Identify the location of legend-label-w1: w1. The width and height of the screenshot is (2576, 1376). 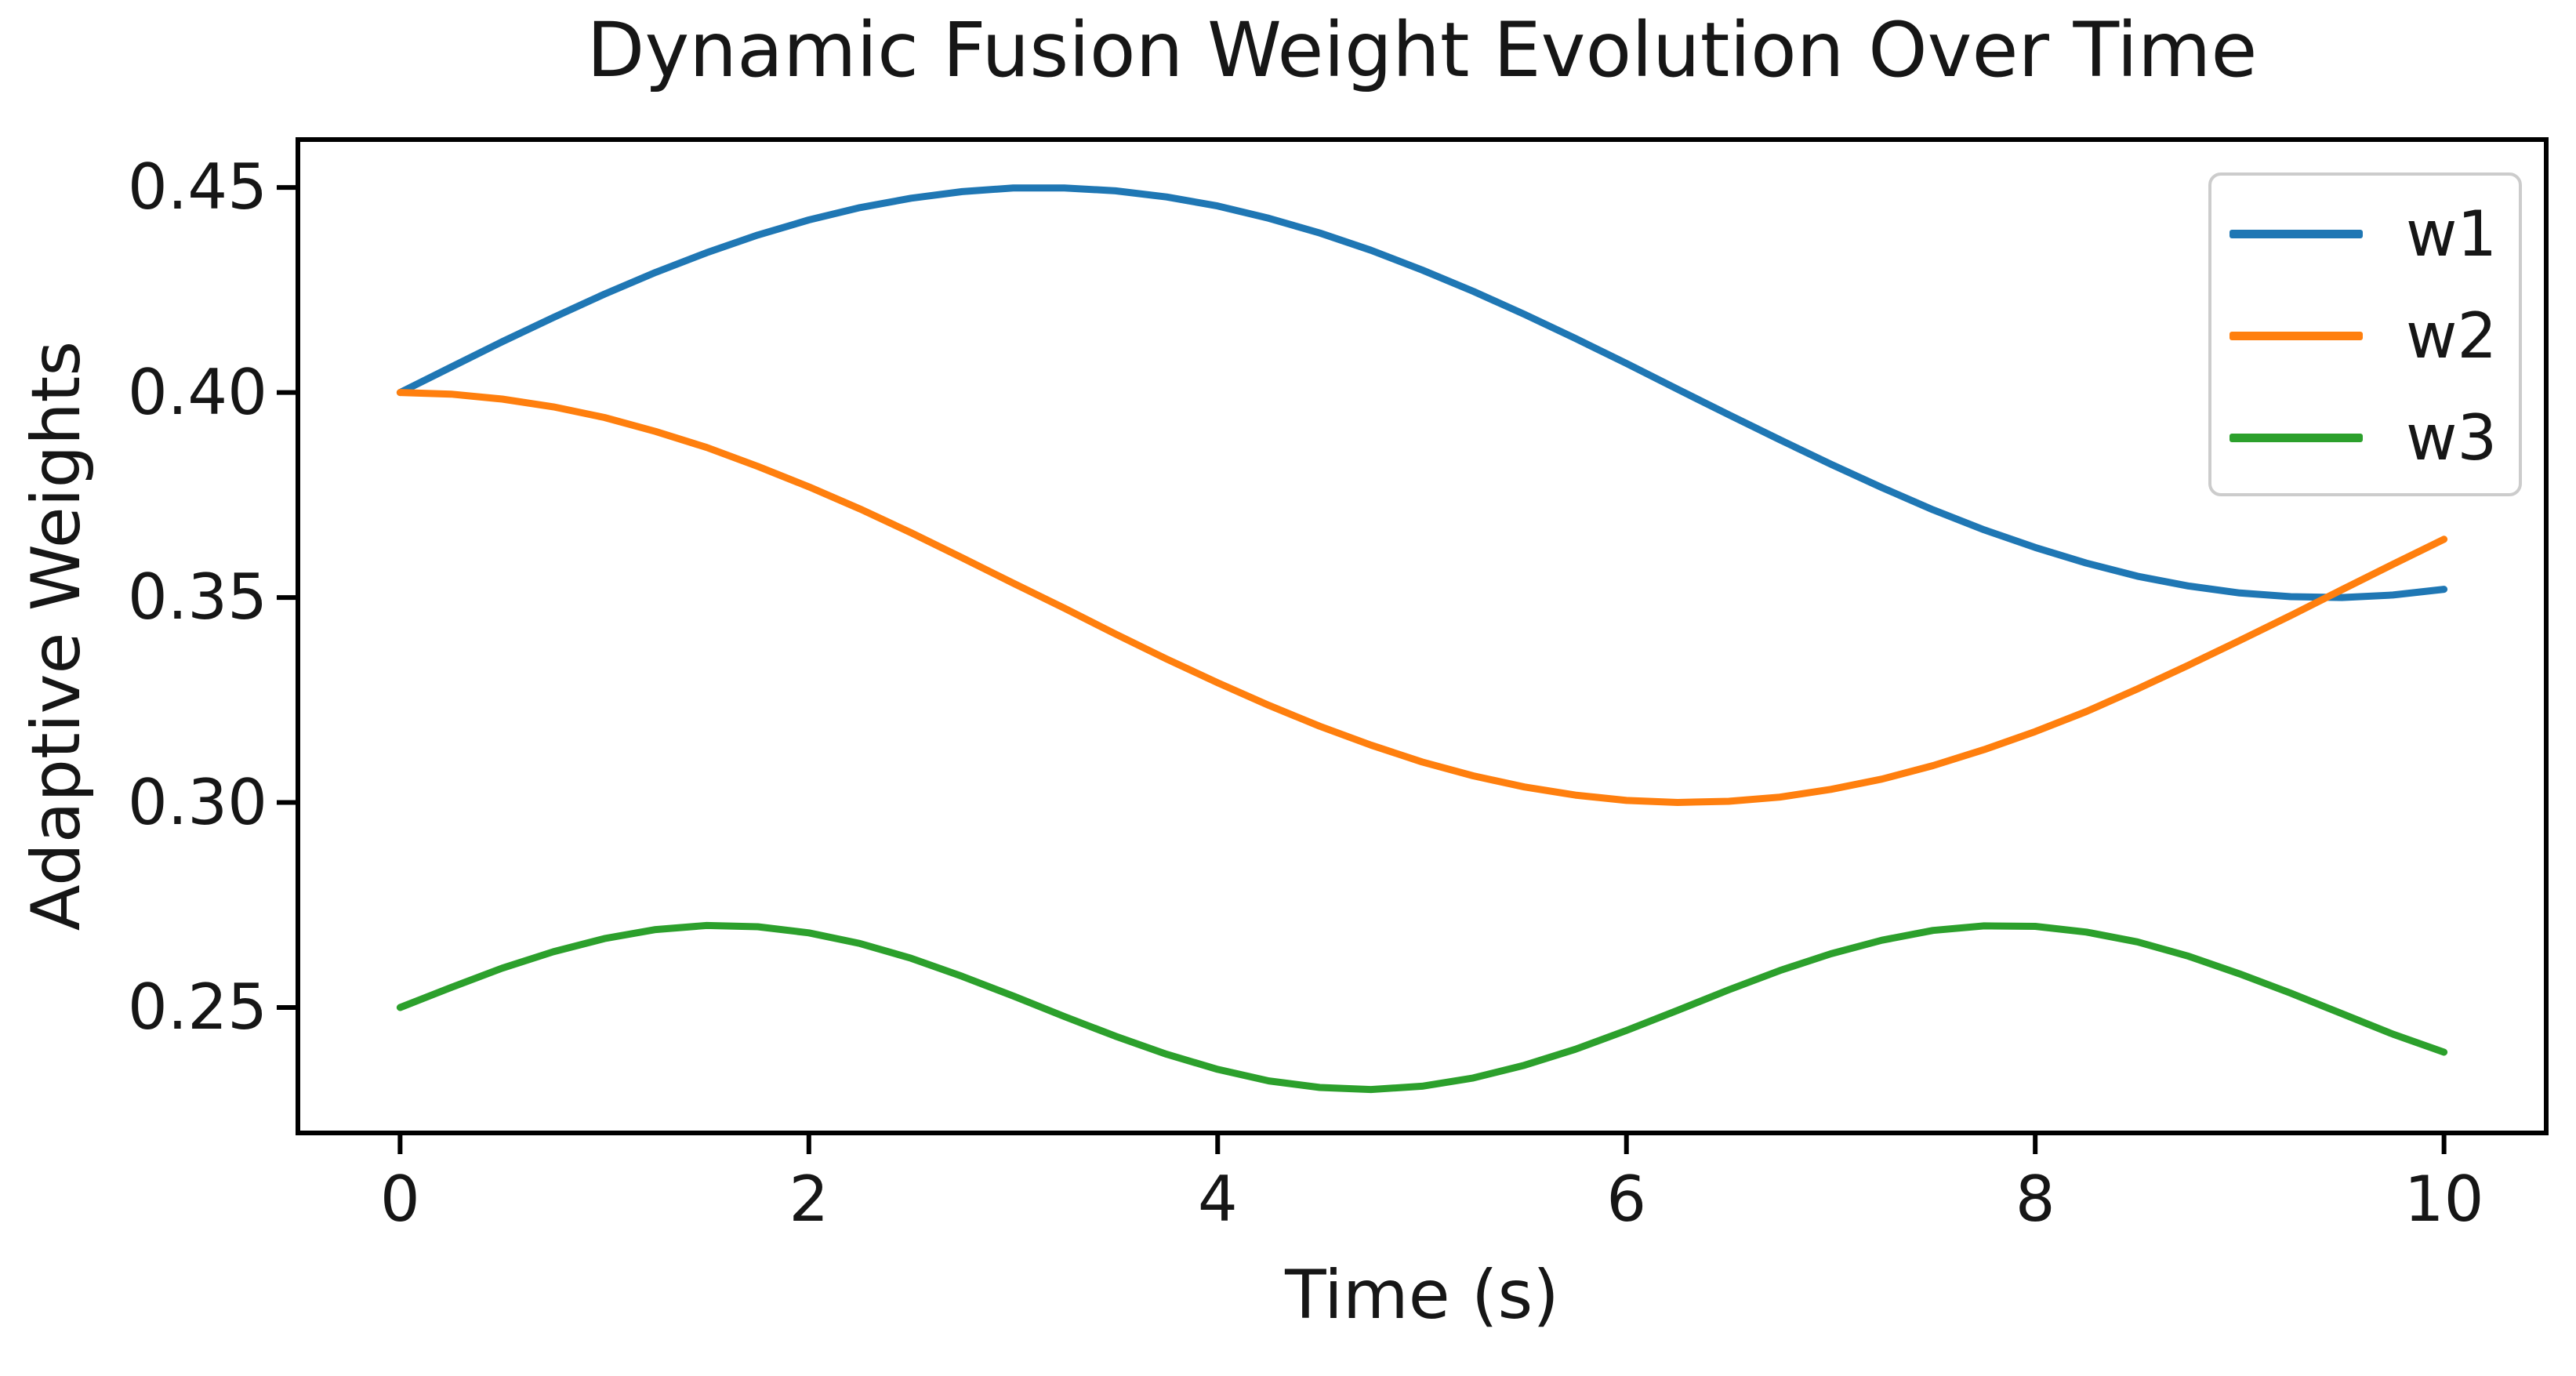
(2452, 234).